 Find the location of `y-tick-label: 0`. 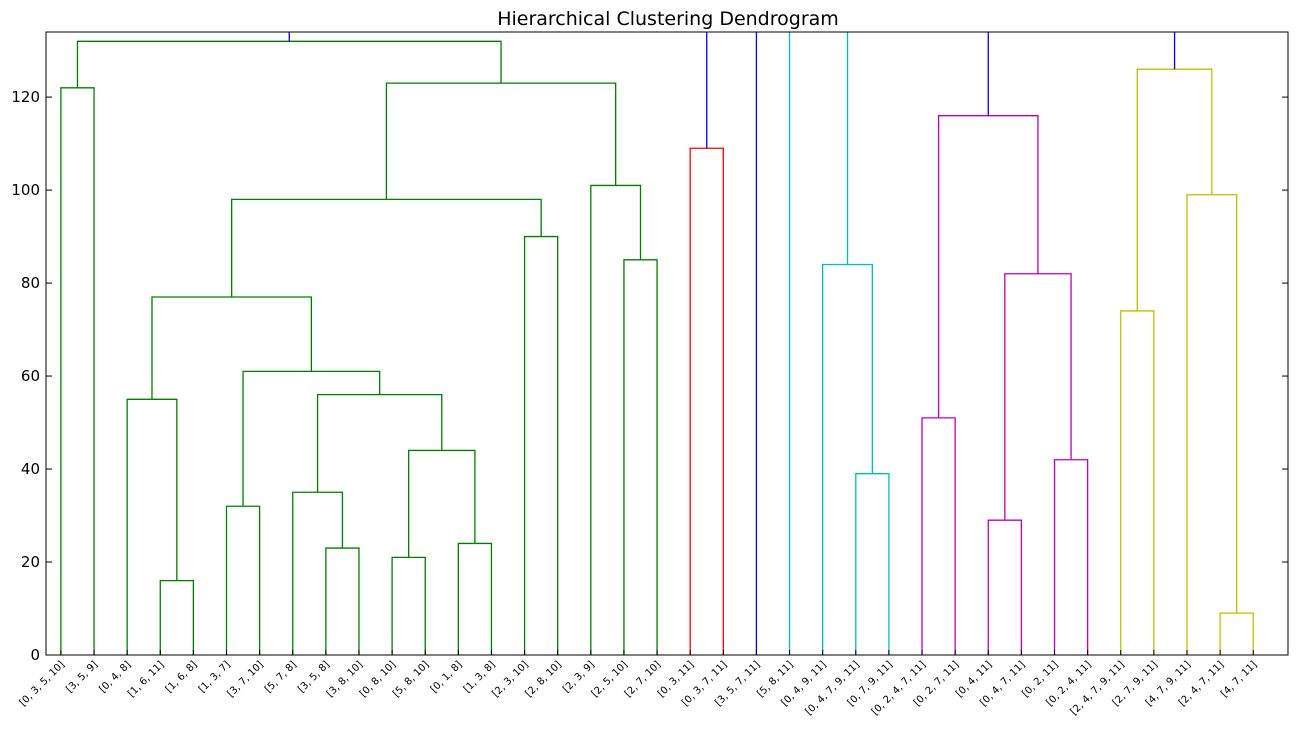

y-tick-label: 0 is located at coordinates (35, 655).